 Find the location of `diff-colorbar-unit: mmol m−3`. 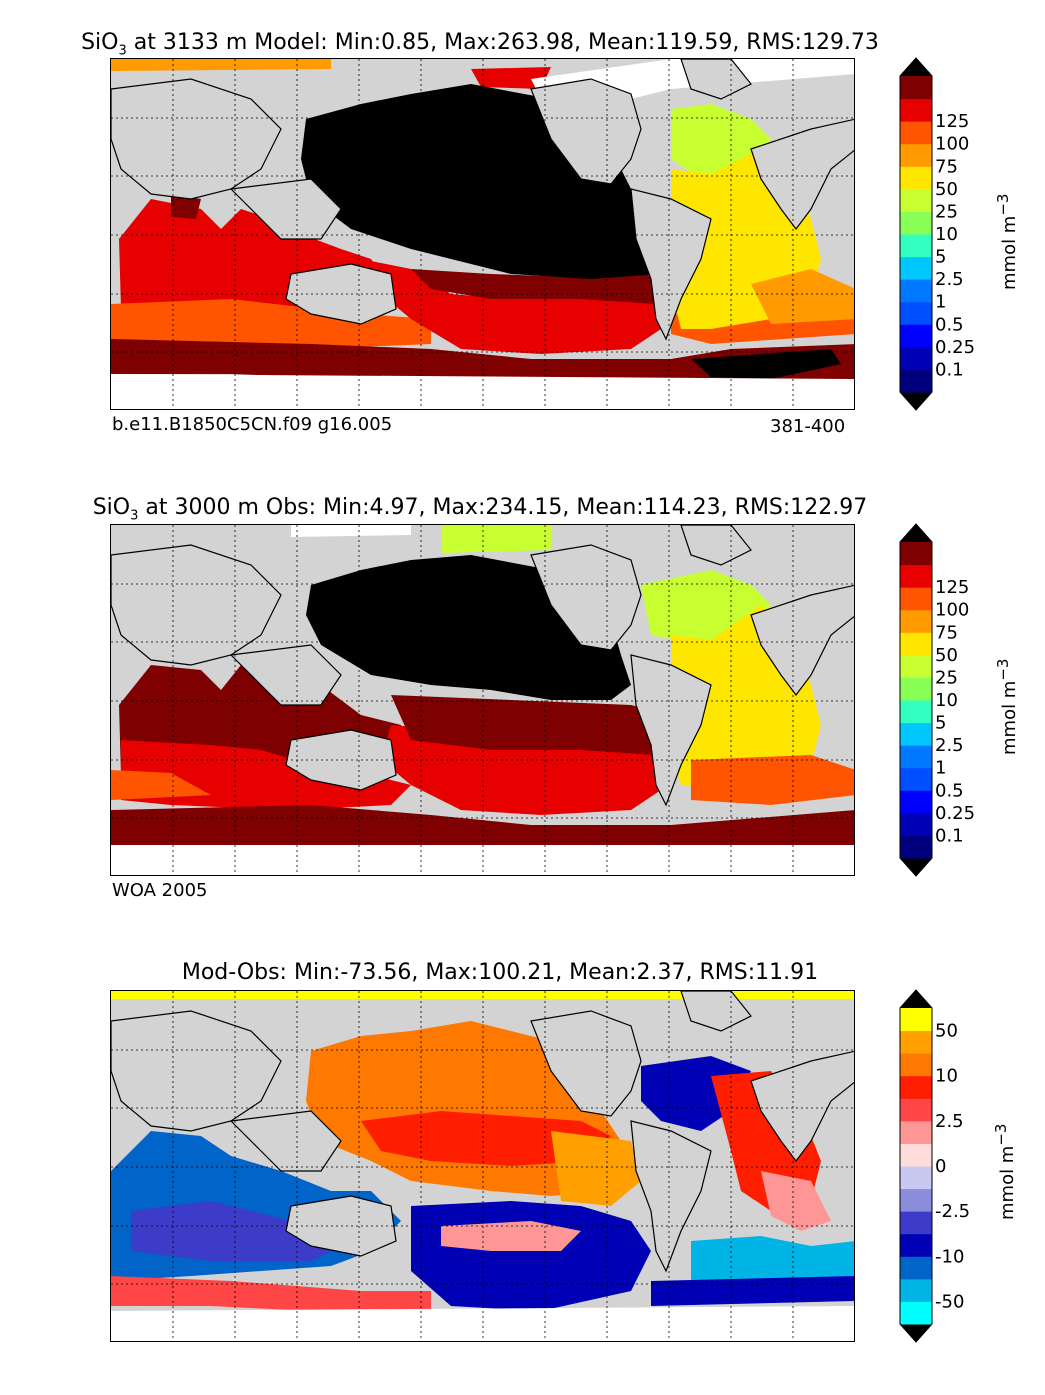

diff-colorbar-unit: mmol m−3 is located at coordinates (1005, 1171).